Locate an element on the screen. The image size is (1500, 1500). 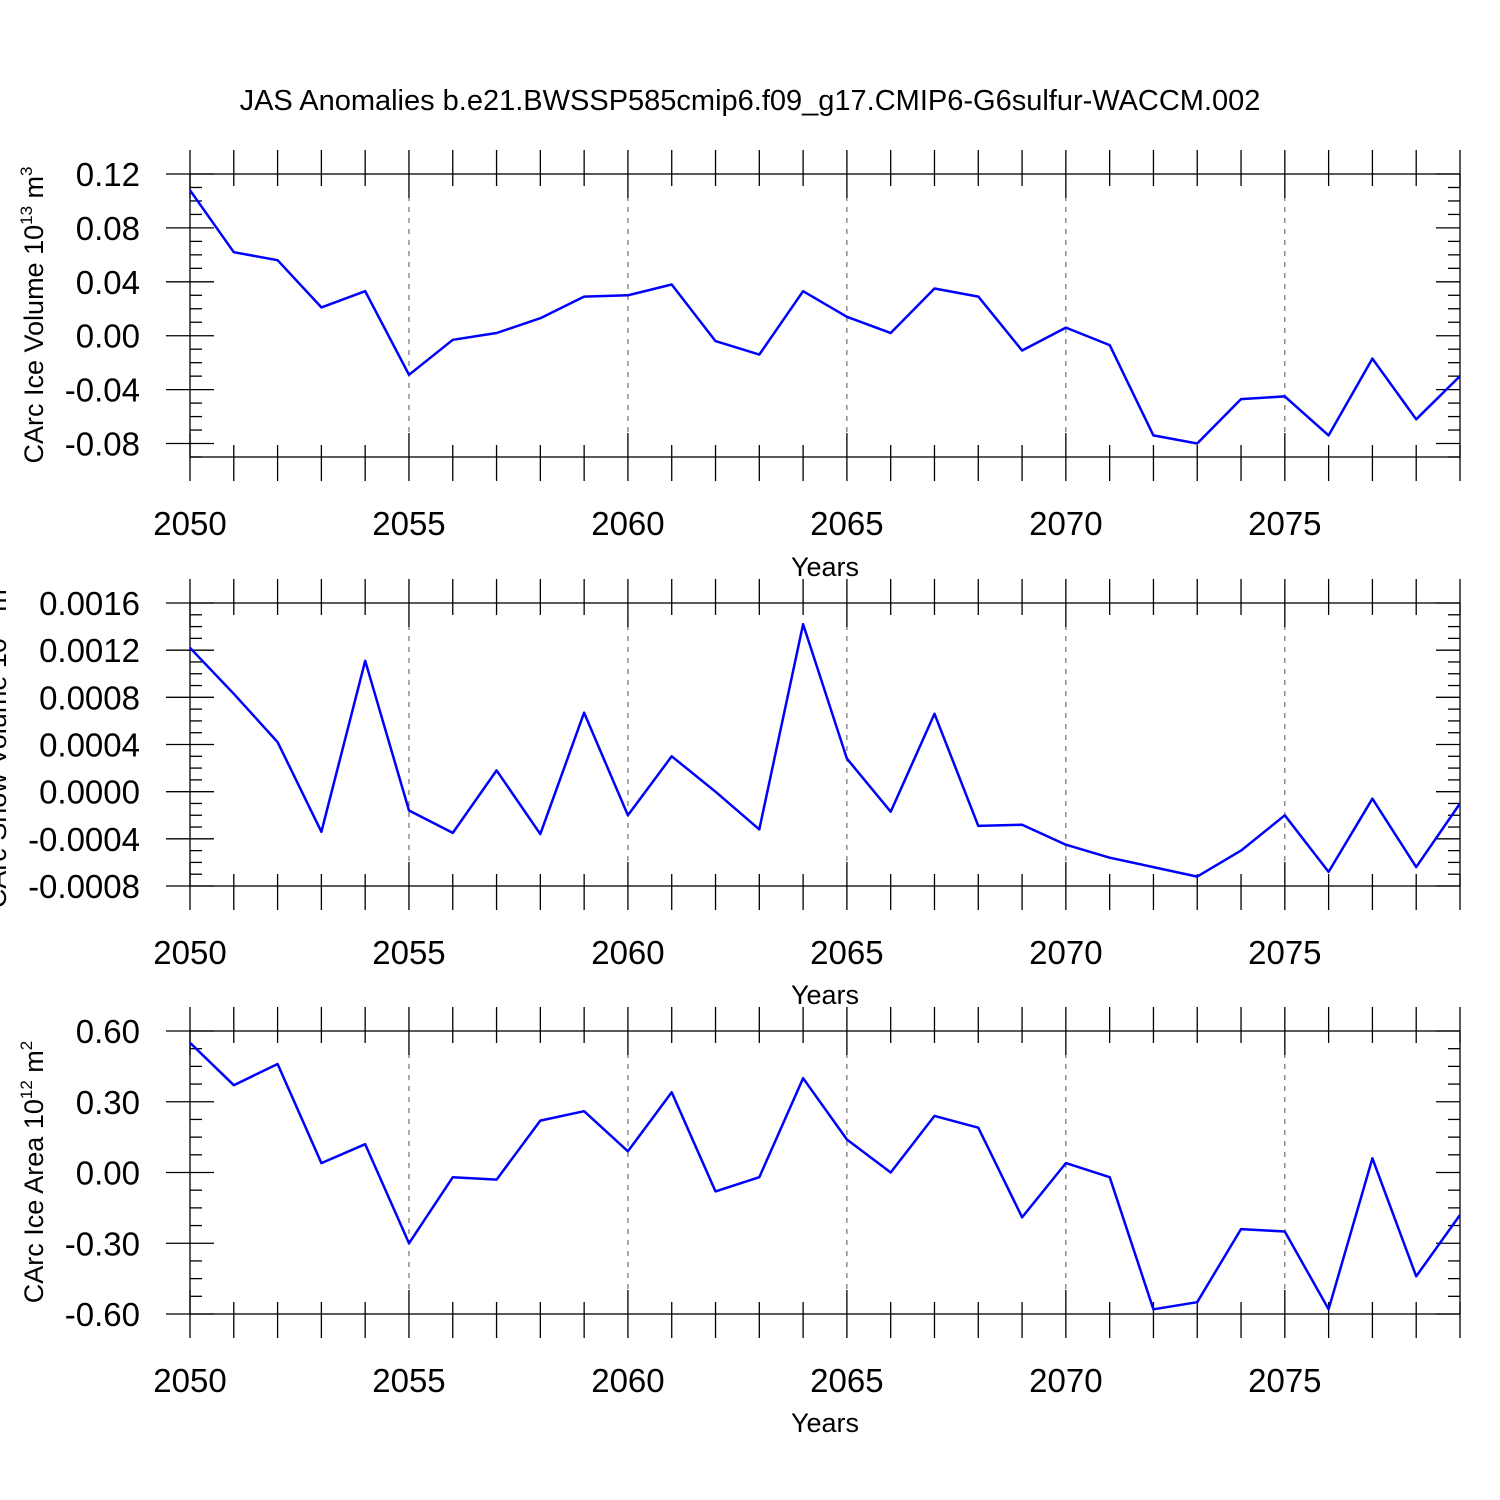
y-axis-label-unit-exponent: 2 is located at coordinates (26, 1045).